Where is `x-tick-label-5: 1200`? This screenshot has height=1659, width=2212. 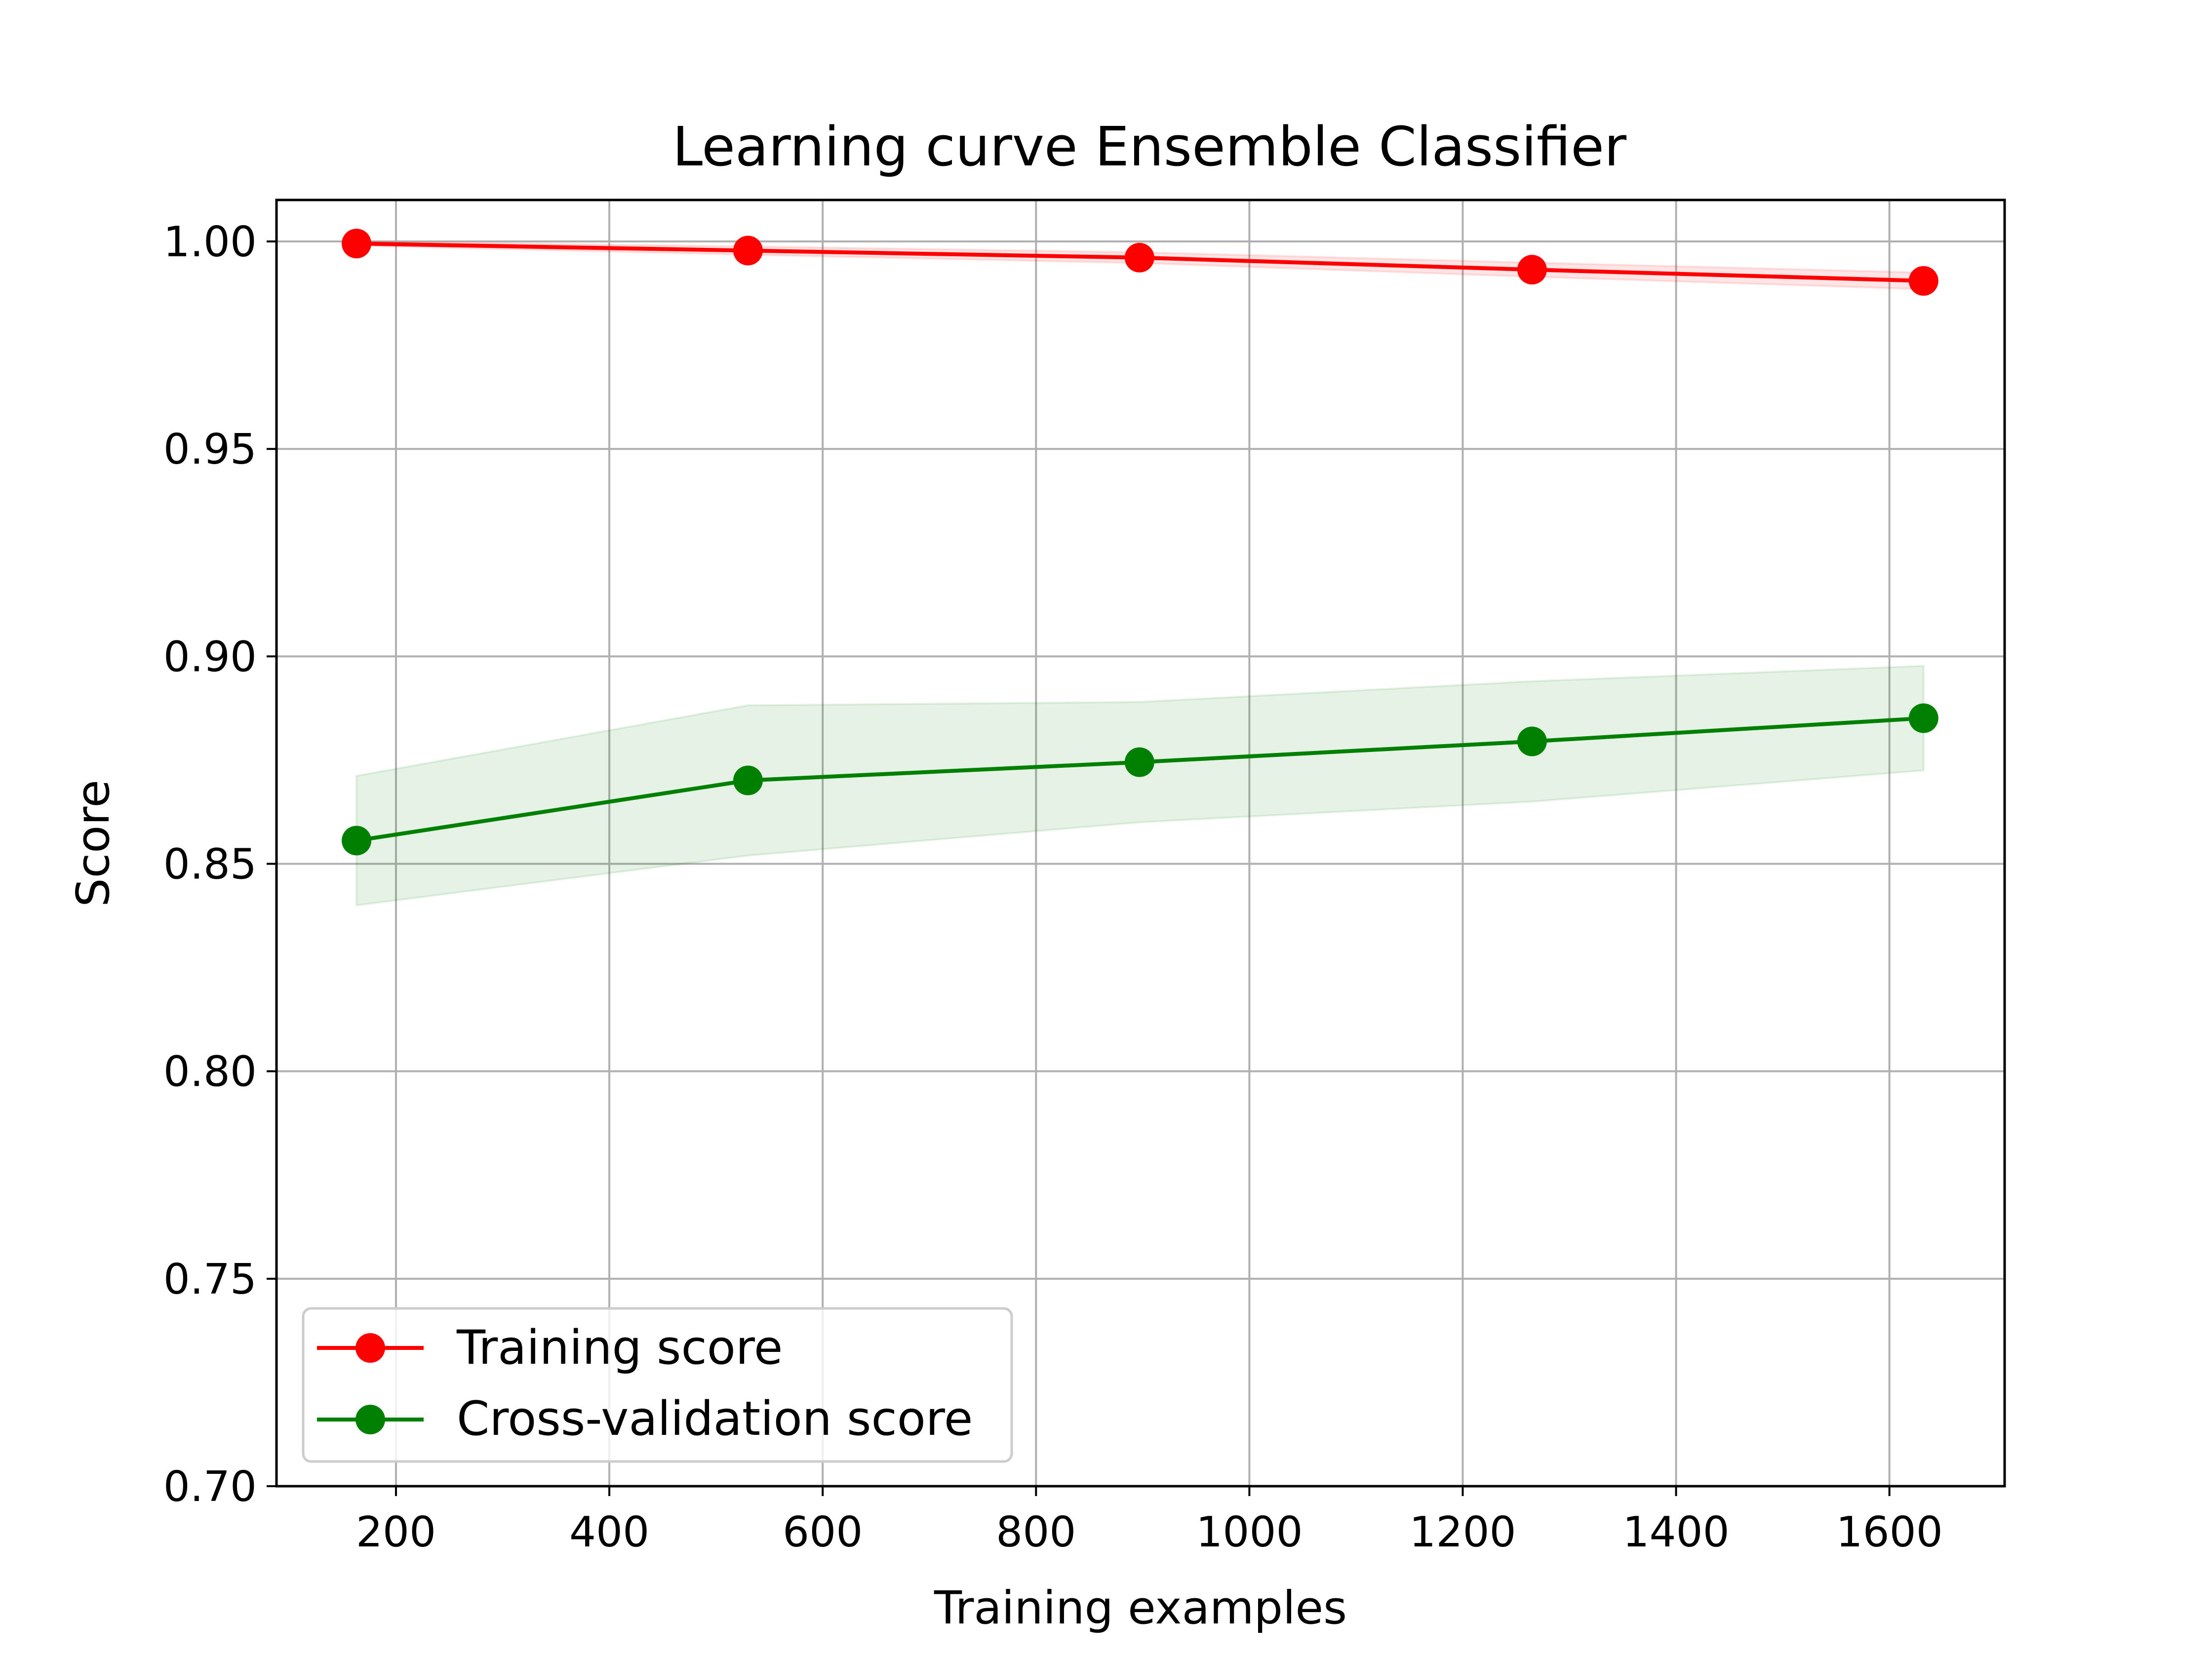
x-tick-label-5: 1200 is located at coordinates (1463, 1533).